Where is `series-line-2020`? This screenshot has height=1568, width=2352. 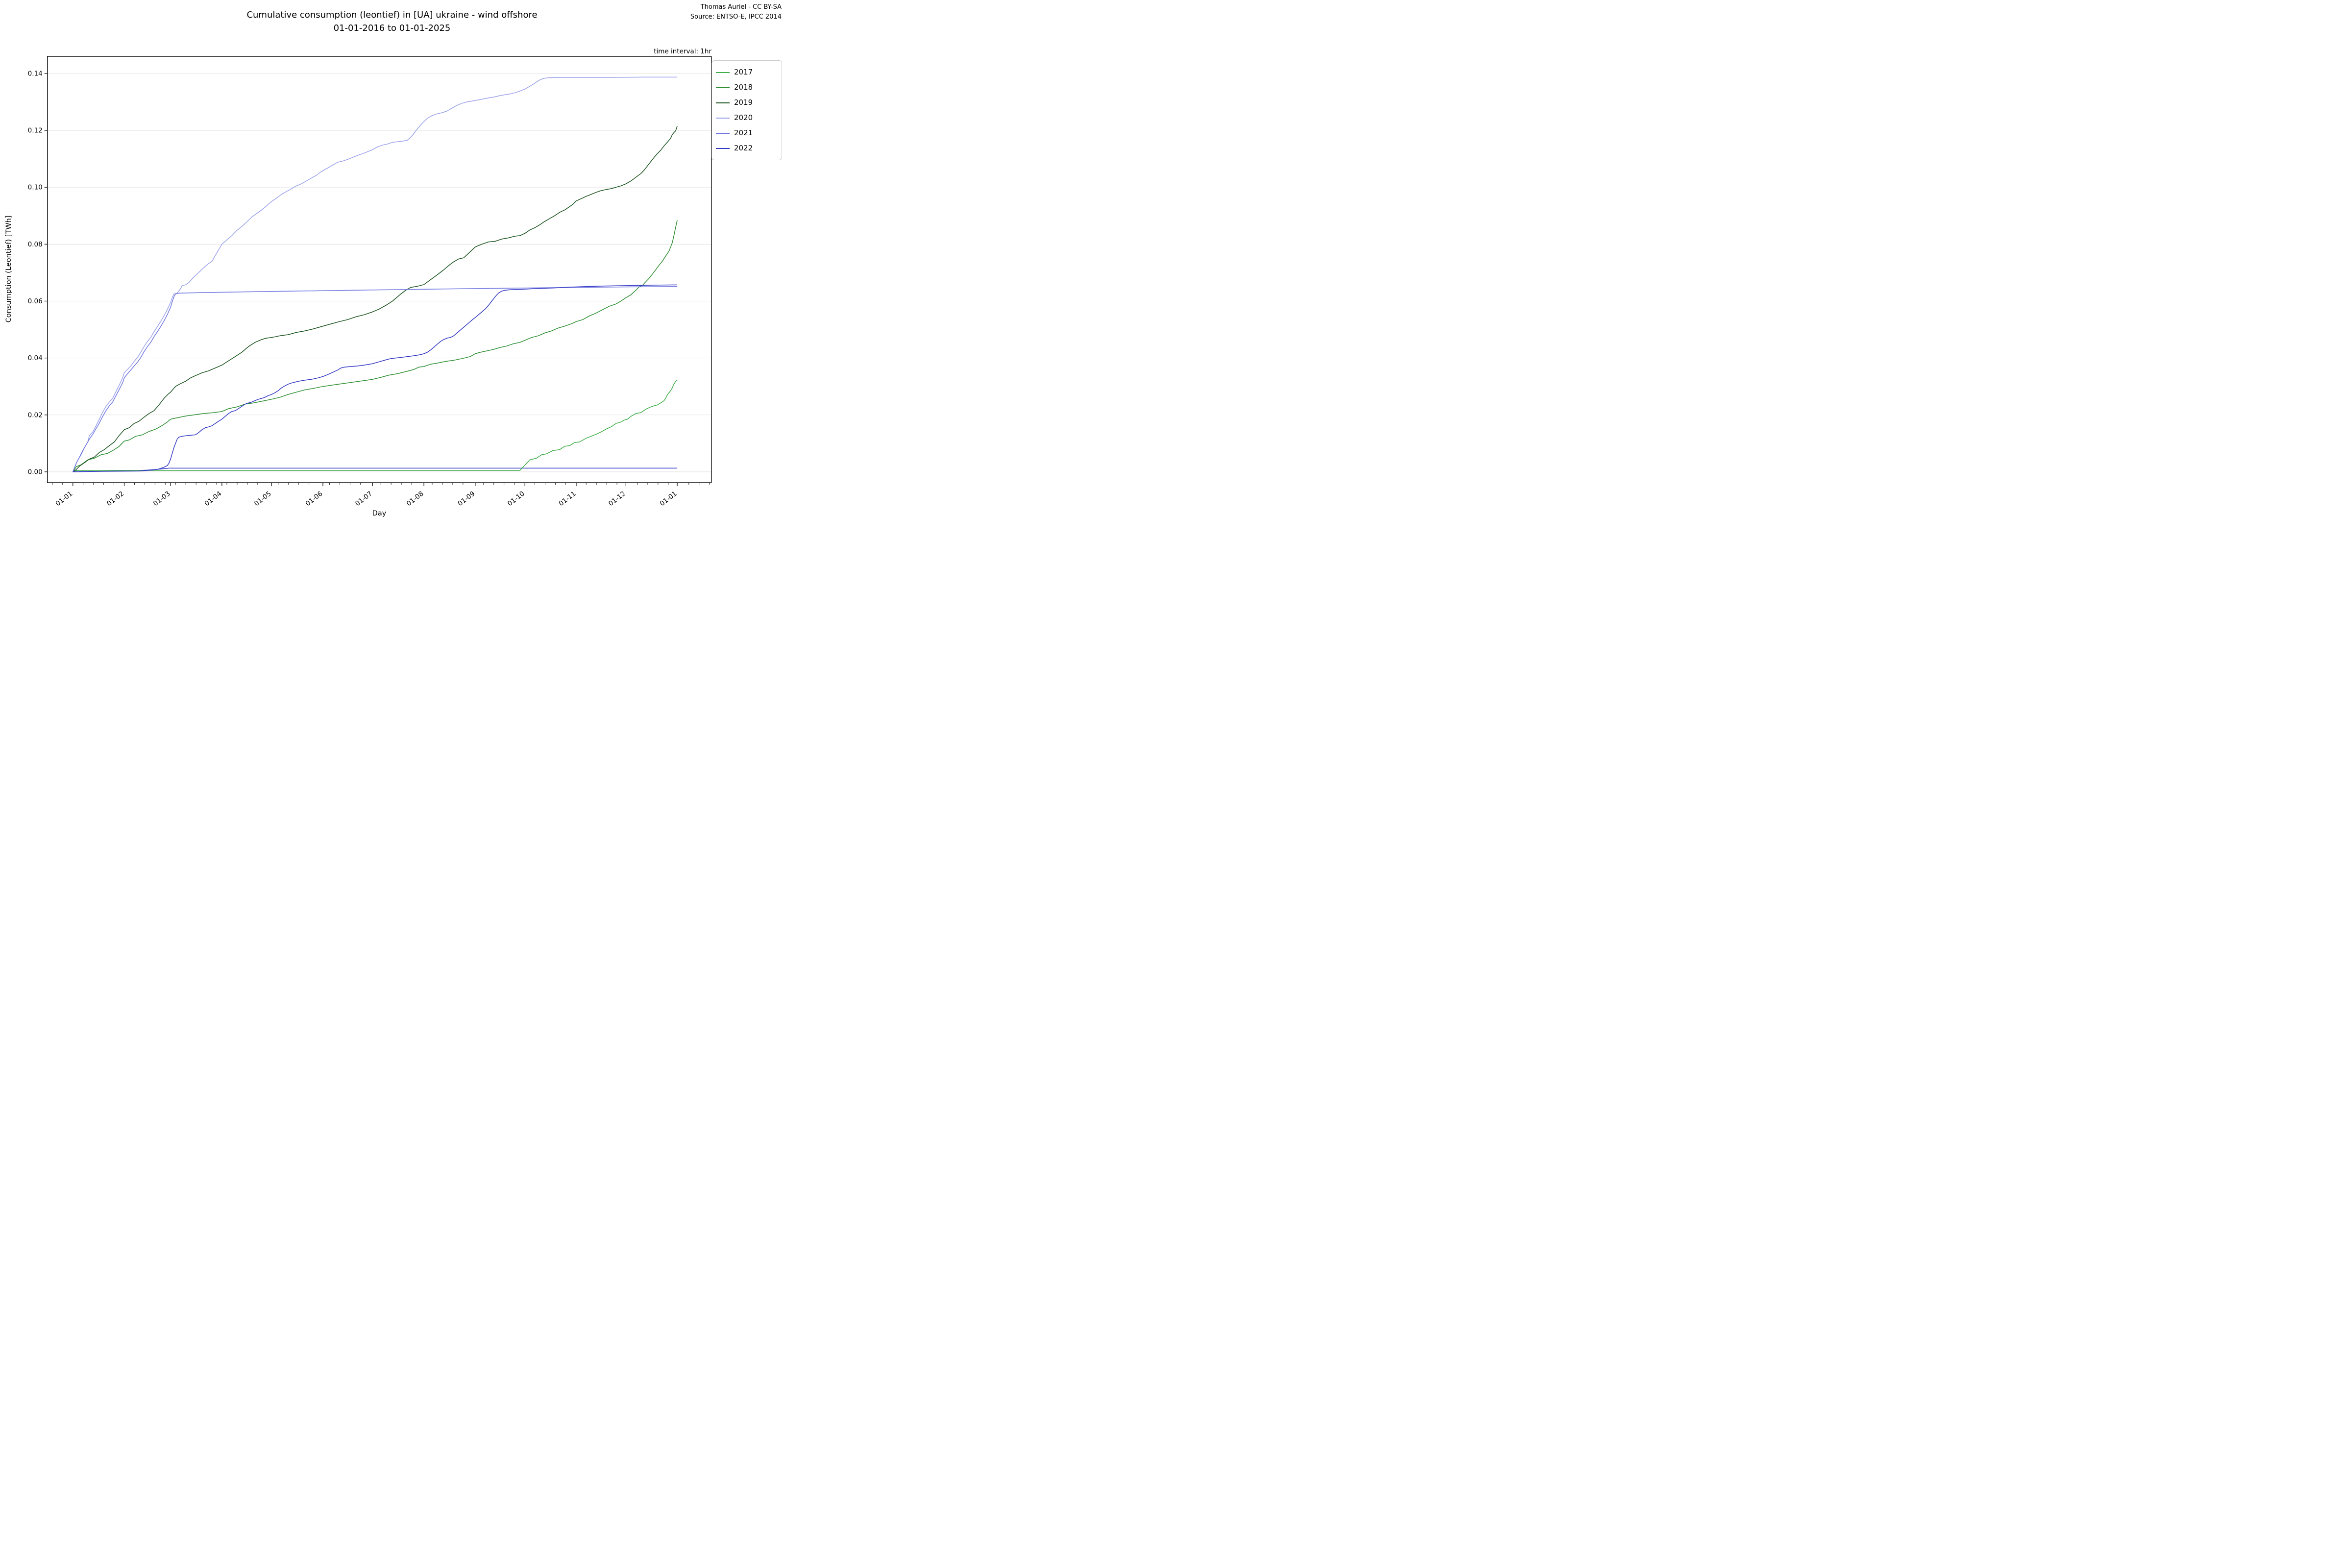
series-line-2020 is located at coordinates (375, 274).